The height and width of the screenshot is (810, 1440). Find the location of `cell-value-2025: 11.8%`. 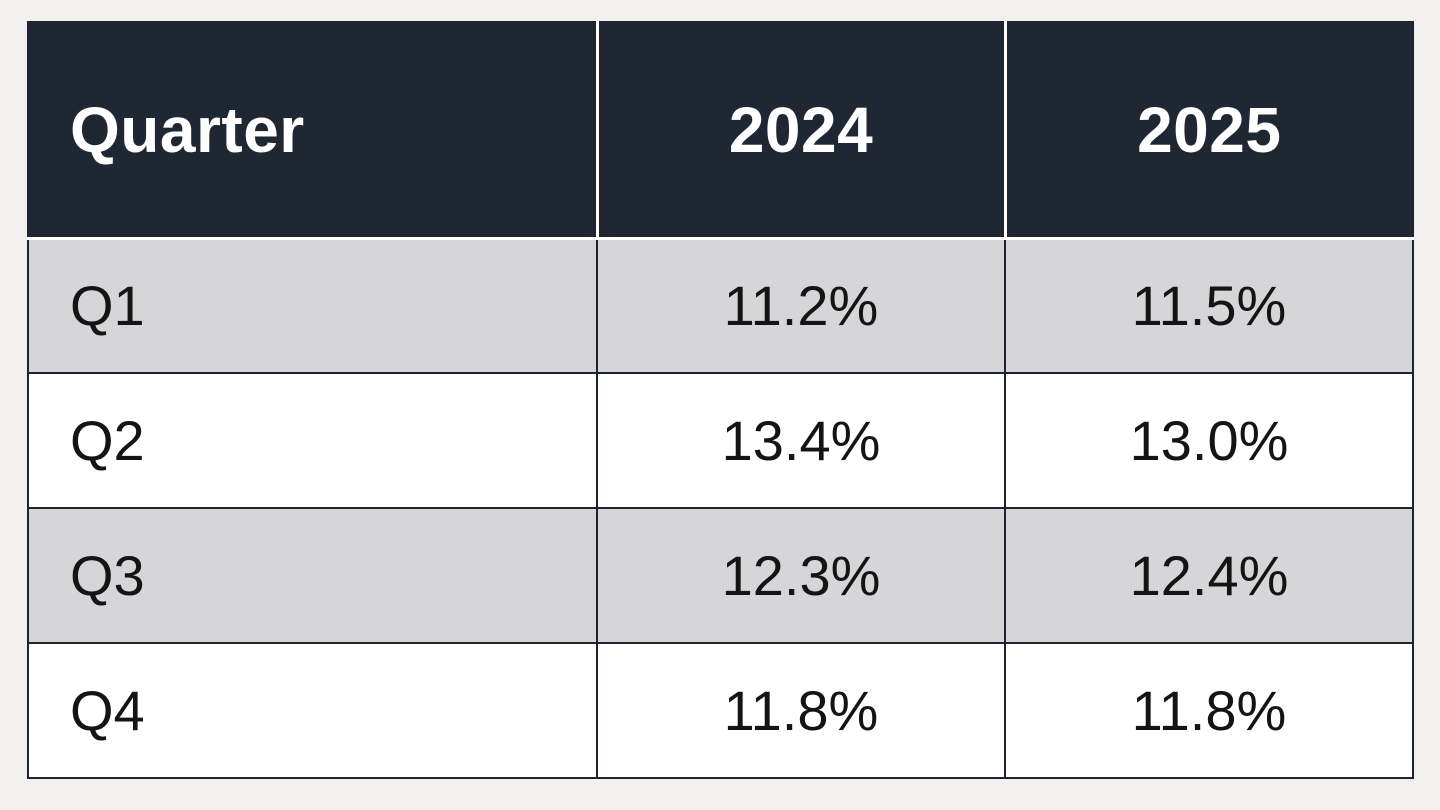

cell-value-2025: 11.8% is located at coordinates (1209, 710).